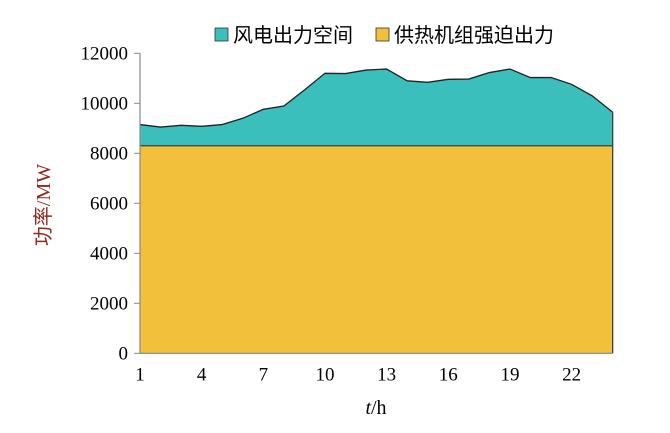 This screenshot has height=433, width=670. I want to click on area-wind-space, so click(376, 107).